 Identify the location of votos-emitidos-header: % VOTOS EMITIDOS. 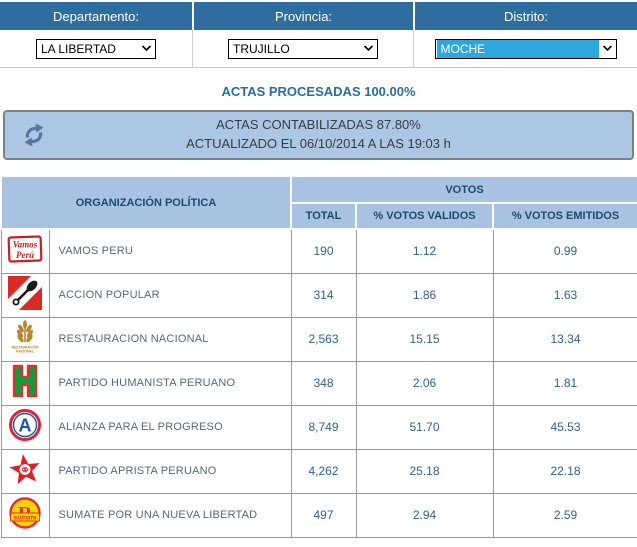
(564, 216).